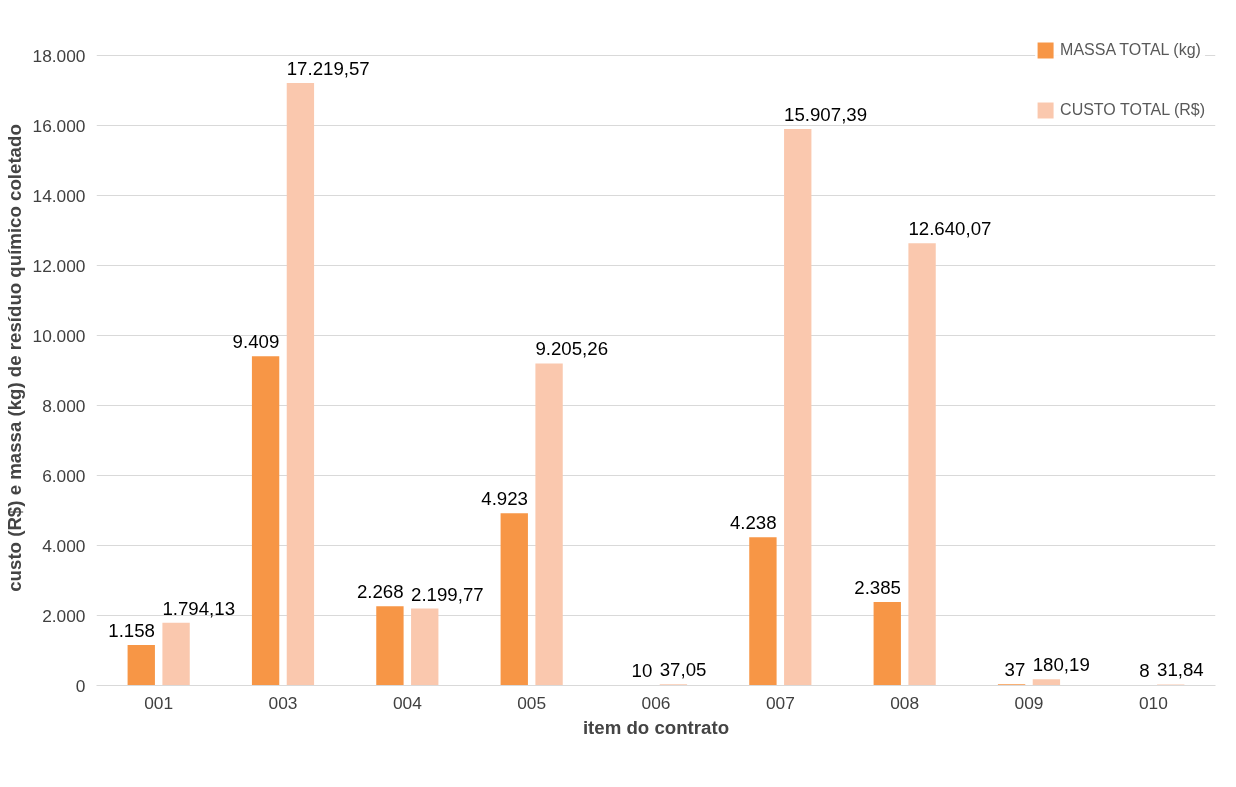 Image resolution: width=1236 pixels, height=787 pixels. Describe the element at coordinates (59, 55) in the screenshot. I see `y-tick-label: 18.000` at that location.